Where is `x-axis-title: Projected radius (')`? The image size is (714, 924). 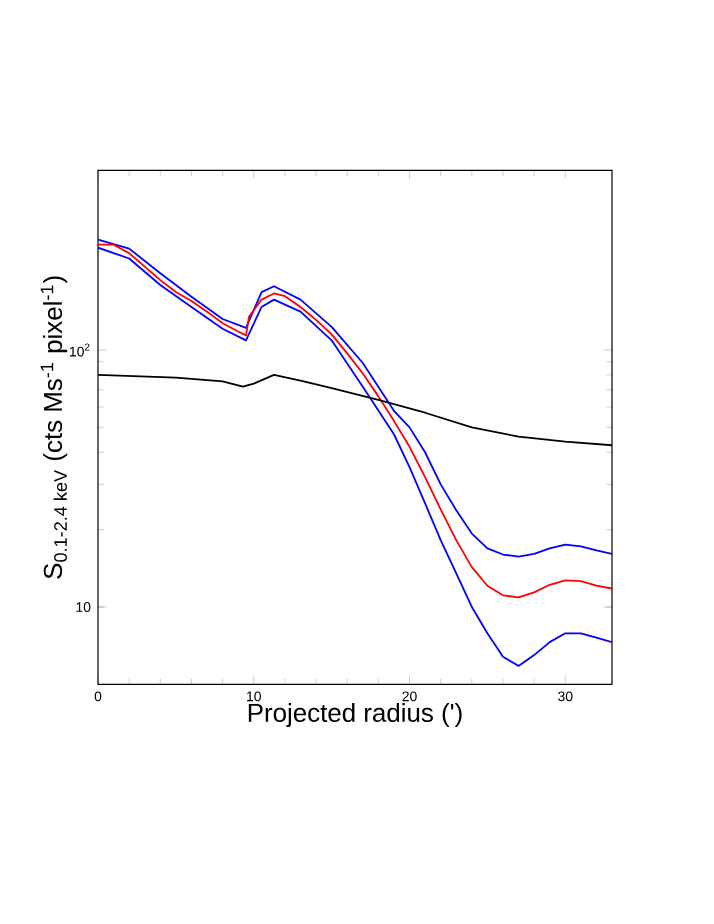
x-axis-title: Projected radius (') is located at coordinates (355, 715).